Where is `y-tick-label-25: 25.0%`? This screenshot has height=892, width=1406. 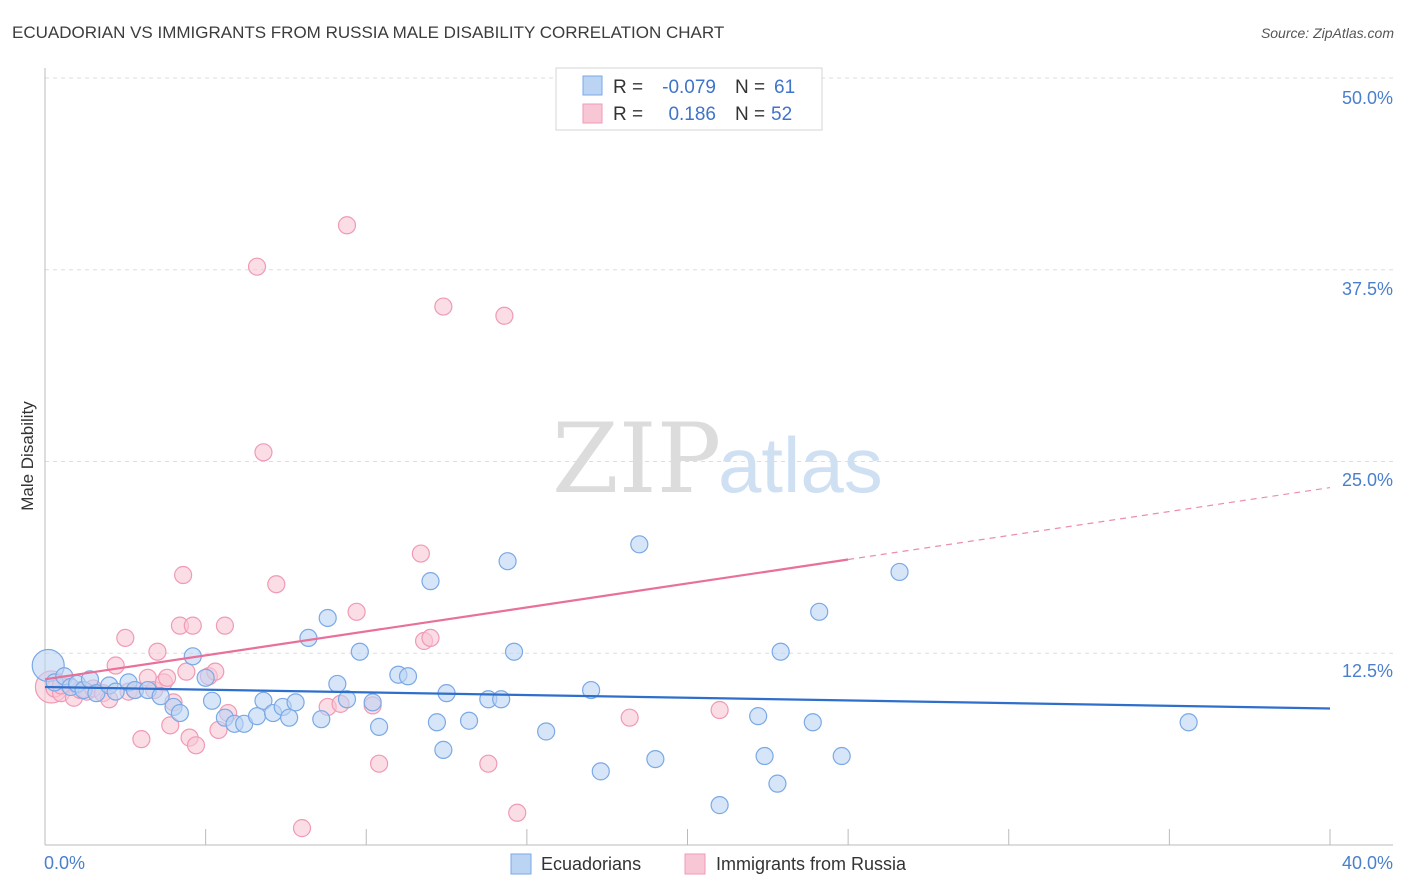 y-tick-label-25: 25.0% is located at coordinates (1367, 480).